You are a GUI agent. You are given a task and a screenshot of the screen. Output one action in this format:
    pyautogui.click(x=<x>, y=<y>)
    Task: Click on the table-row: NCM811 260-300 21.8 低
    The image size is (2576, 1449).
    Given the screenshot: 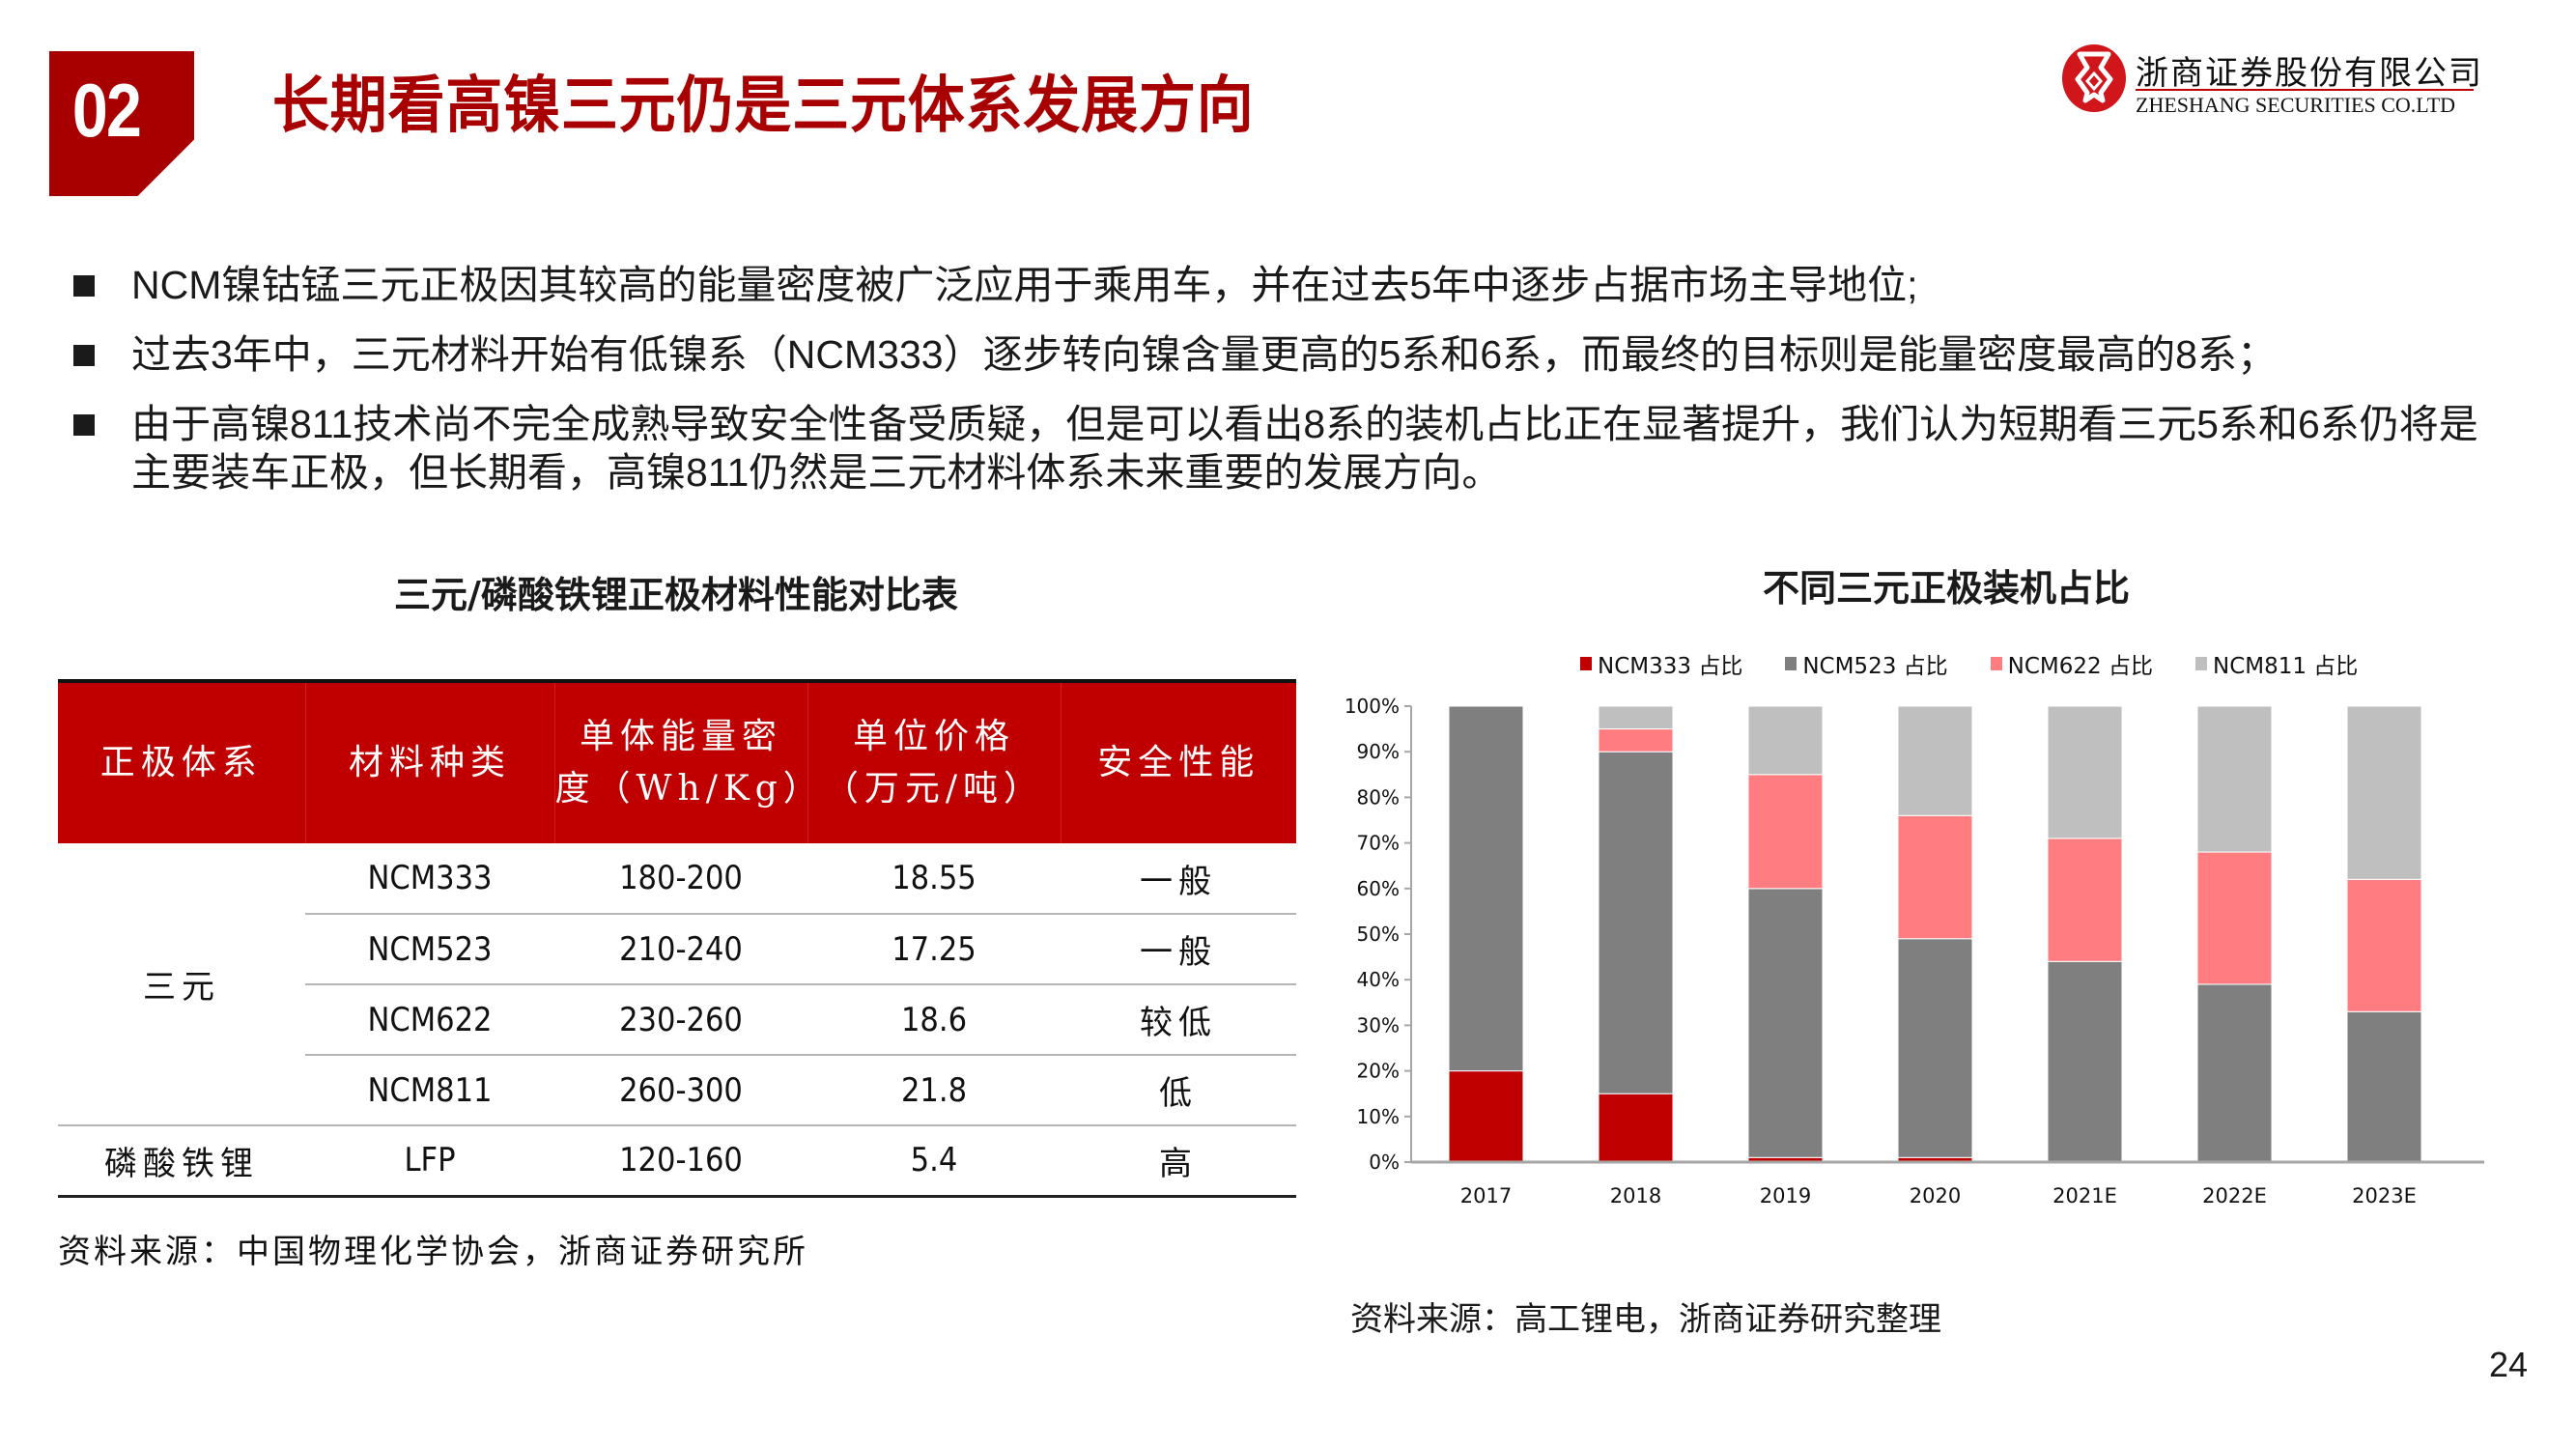 What is the action you would take?
    pyautogui.click(x=677, y=1090)
    